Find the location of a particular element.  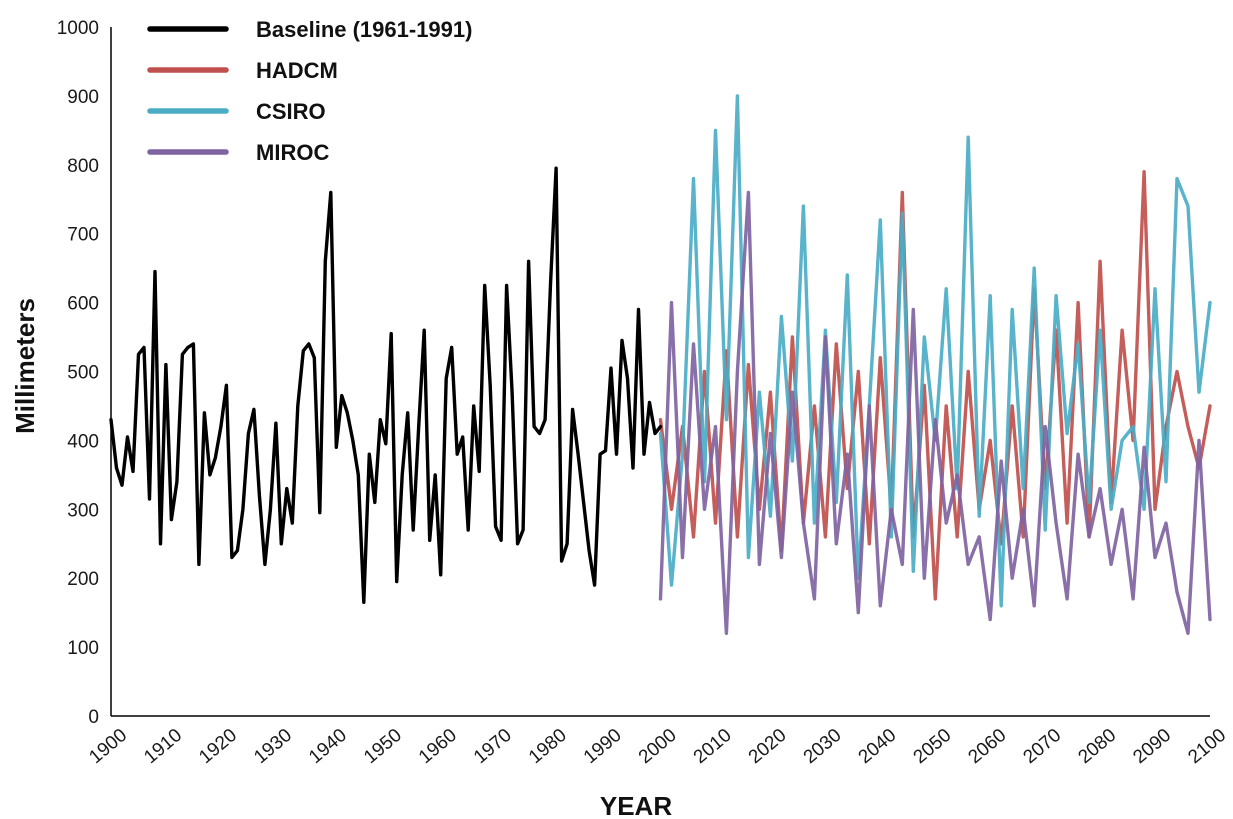

y-tick-label: 800 is located at coordinates (83, 166).